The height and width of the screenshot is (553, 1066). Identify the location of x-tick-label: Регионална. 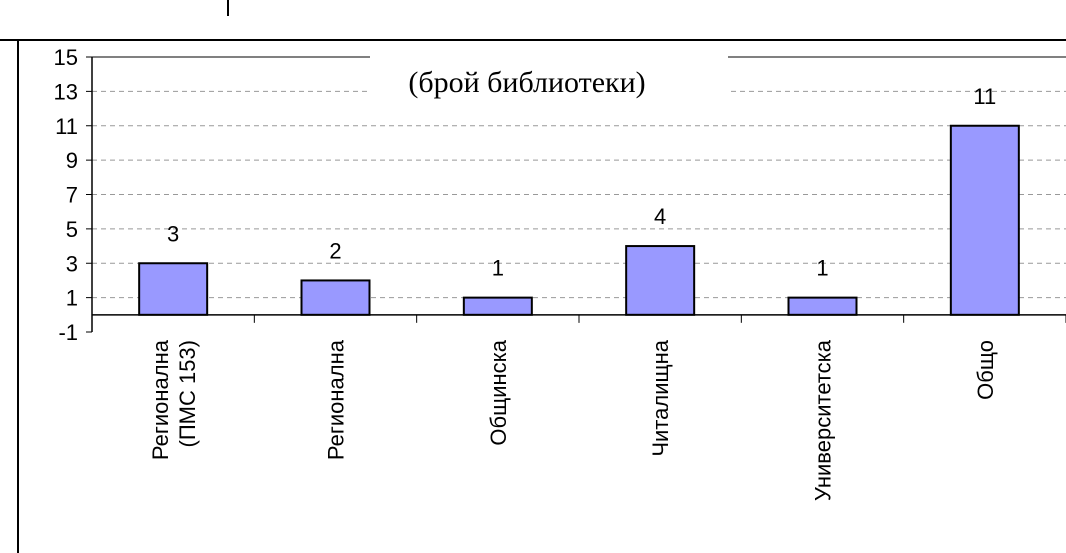
(336, 399).